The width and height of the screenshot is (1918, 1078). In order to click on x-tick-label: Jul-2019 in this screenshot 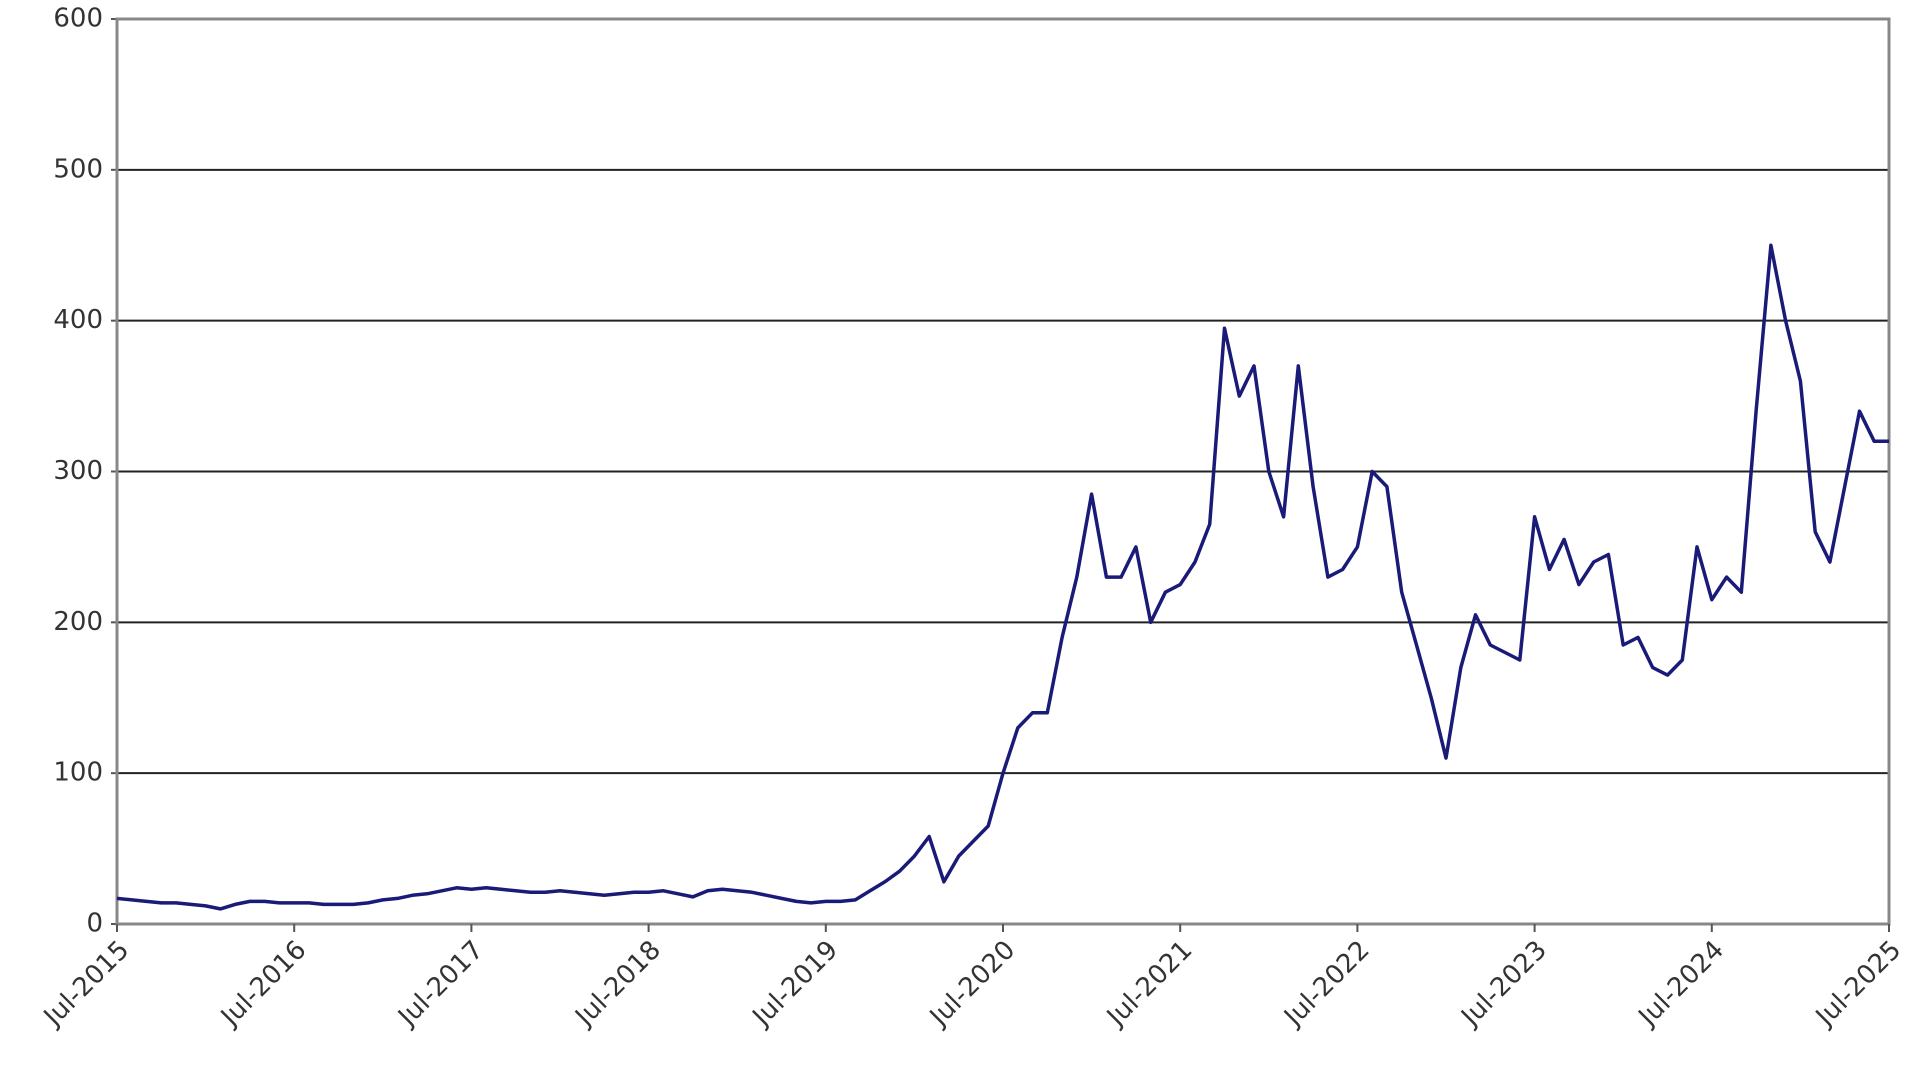, I will do `click(795, 984)`.